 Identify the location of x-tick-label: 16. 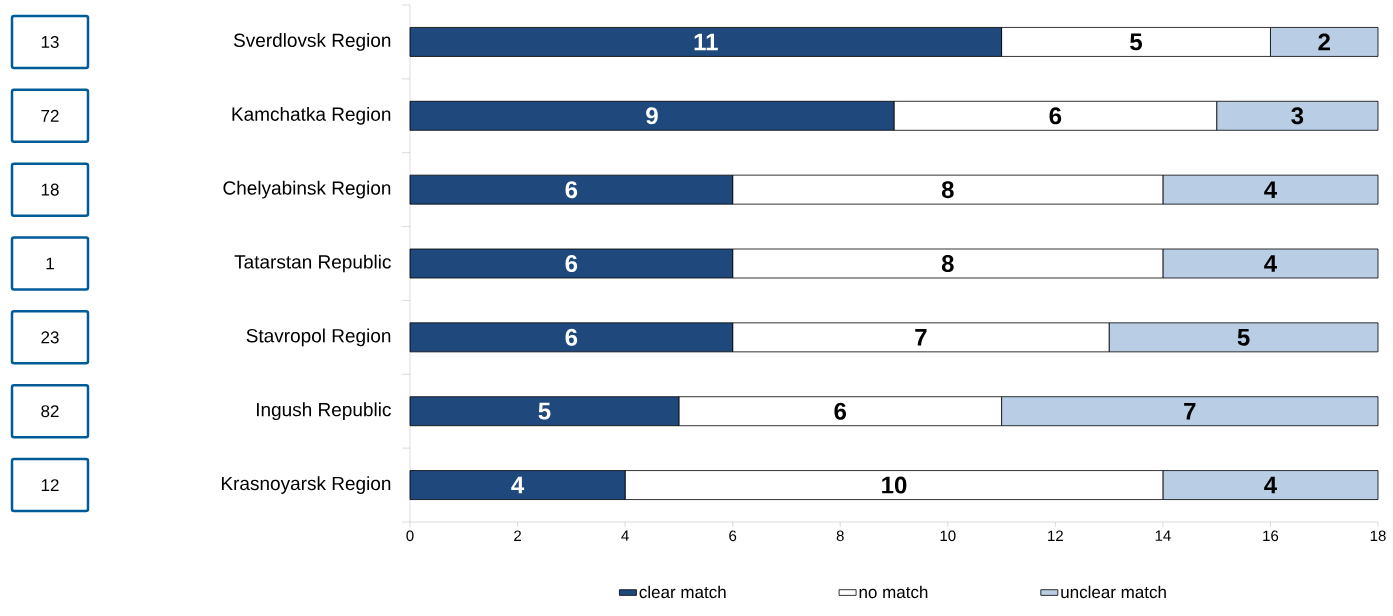
(1271, 536).